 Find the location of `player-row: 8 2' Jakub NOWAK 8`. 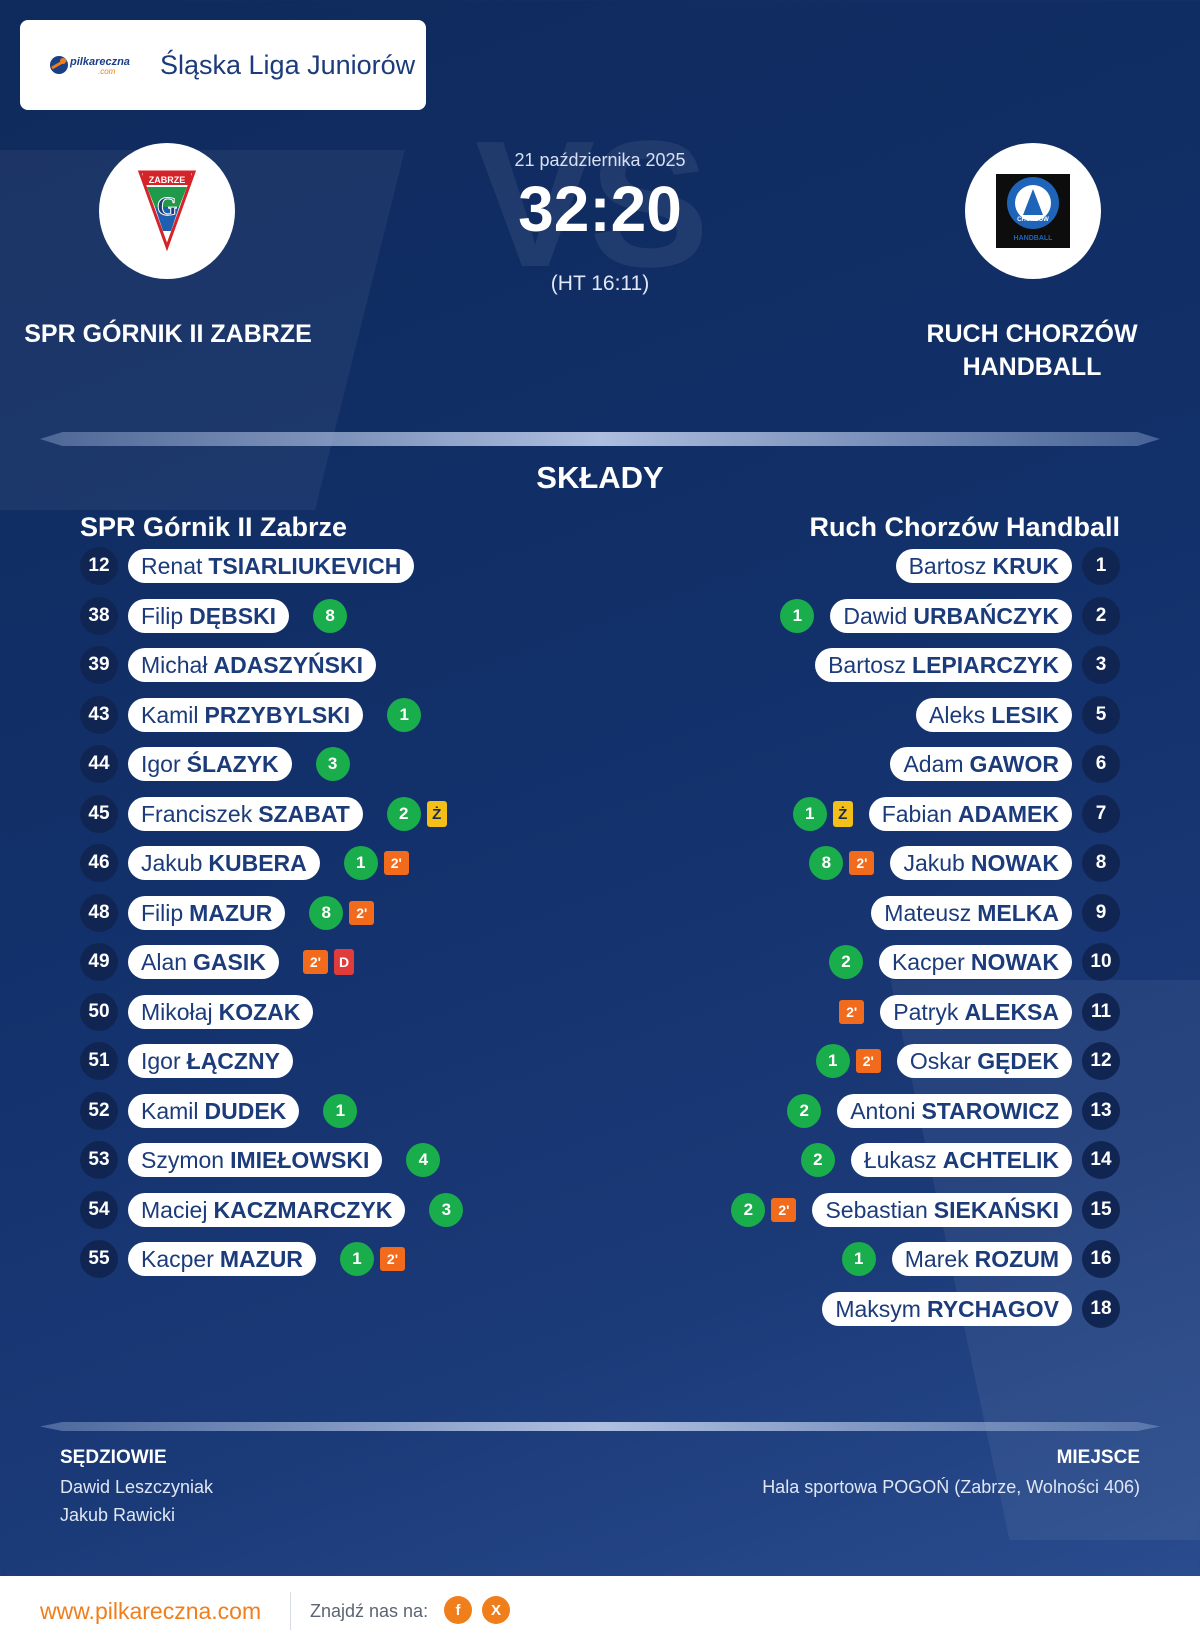

player-row: 8 2' Jakub NOWAK 8 is located at coordinates (964, 863).